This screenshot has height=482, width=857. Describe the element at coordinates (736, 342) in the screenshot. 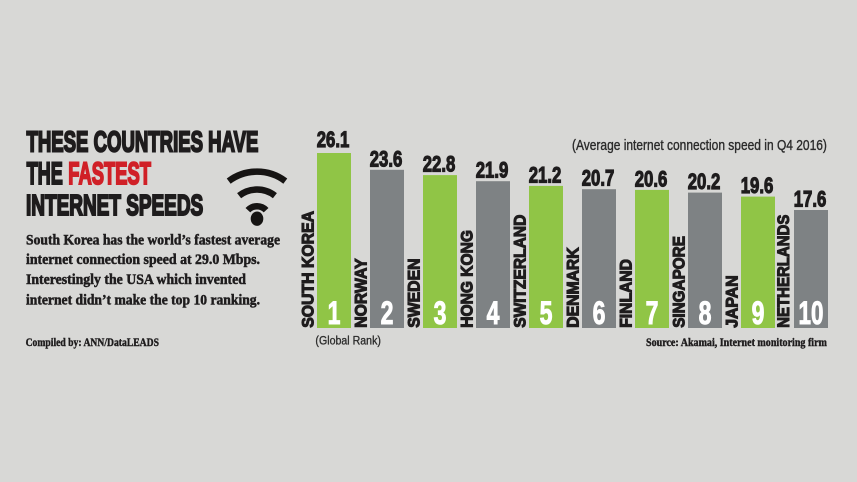

I see `svg-text:Source: Akamai, Internet monit: Source: Akamai, Internet monitoring firm` at that location.